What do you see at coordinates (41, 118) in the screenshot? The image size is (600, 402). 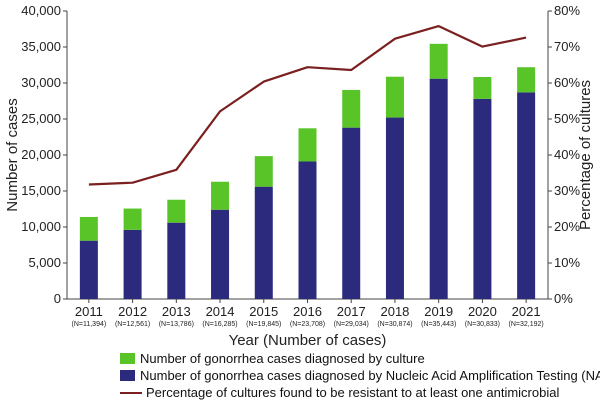 I see `y-tick-label: 25,000` at bounding box center [41, 118].